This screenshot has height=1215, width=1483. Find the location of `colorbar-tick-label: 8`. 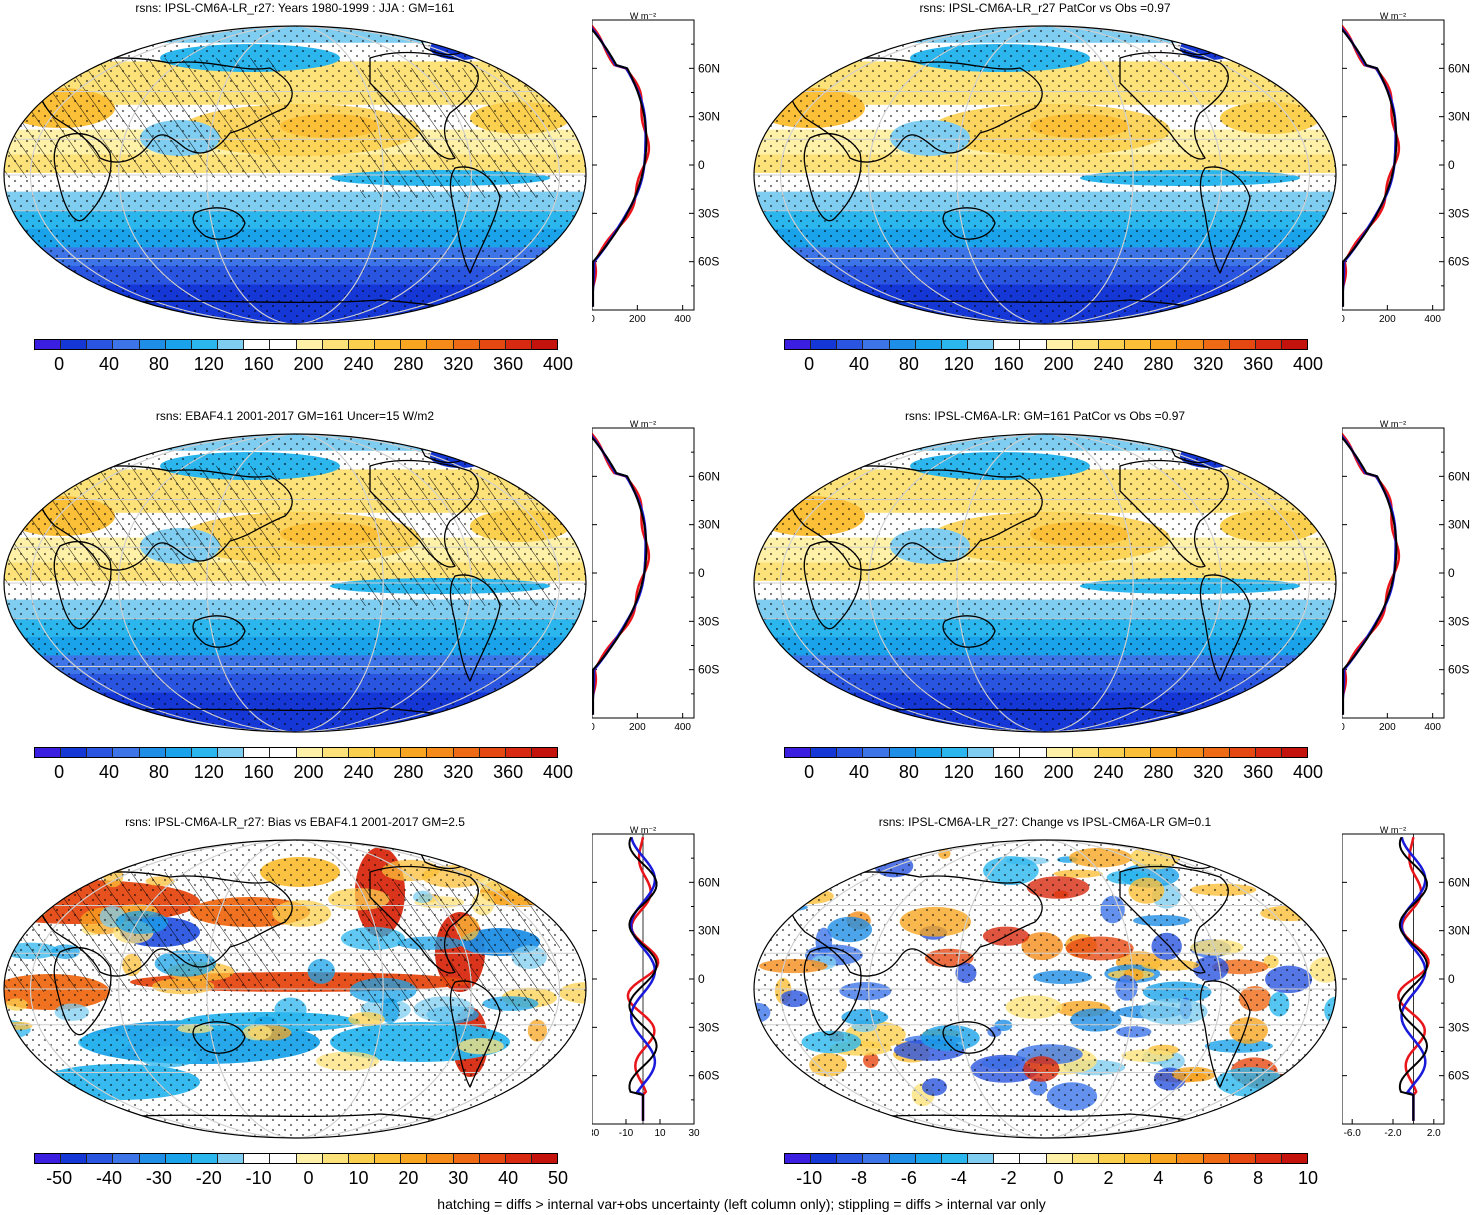

colorbar-tick-label: 8 is located at coordinates (1258, 1178).